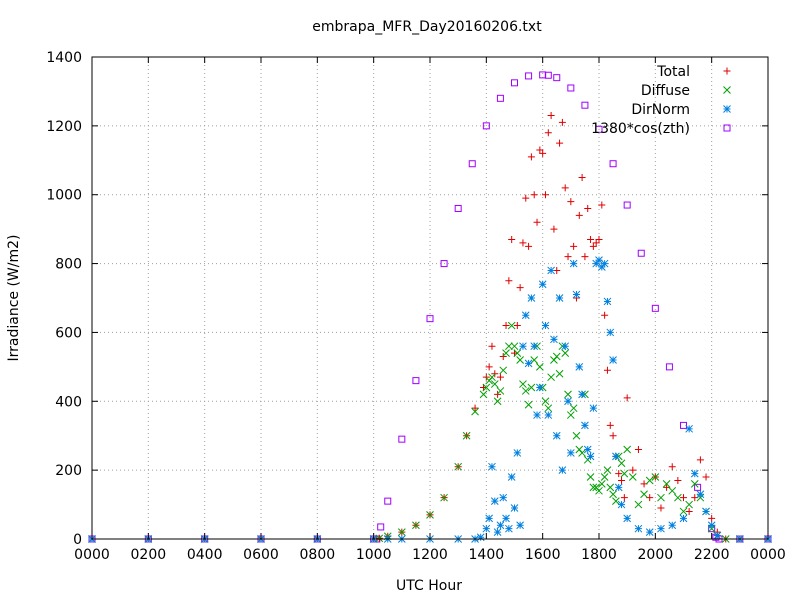 The width and height of the screenshot is (800, 600). Describe the element at coordinates (543, 555) in the screenshot. I see `x-tick-label: 1600` at that location.